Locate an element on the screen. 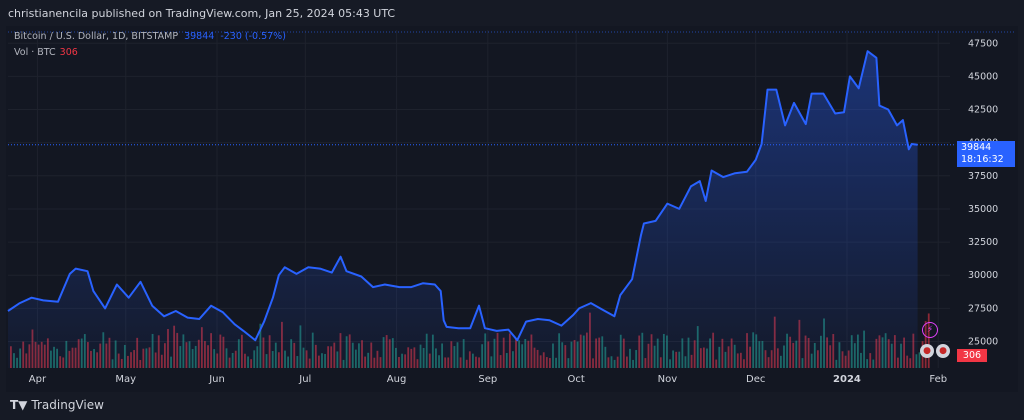 Image resolution: width=1024 pixels, height=420 pixels. y-tick-label: 37500 is located at coordinates (983, 176).